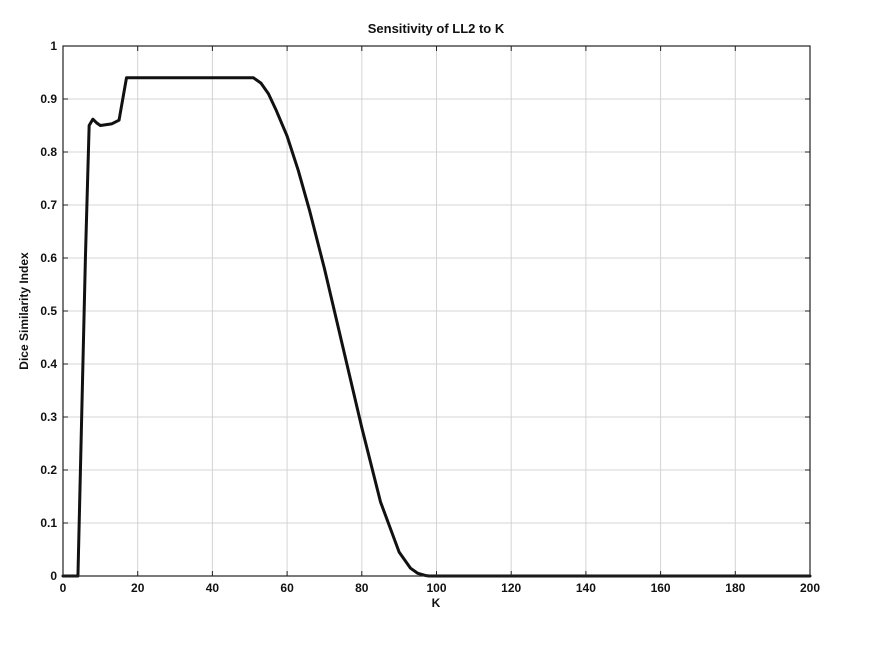  Describe the element at coordinates (436, 588) in the screenshot. I see `x-tick-label: 100` at that location.